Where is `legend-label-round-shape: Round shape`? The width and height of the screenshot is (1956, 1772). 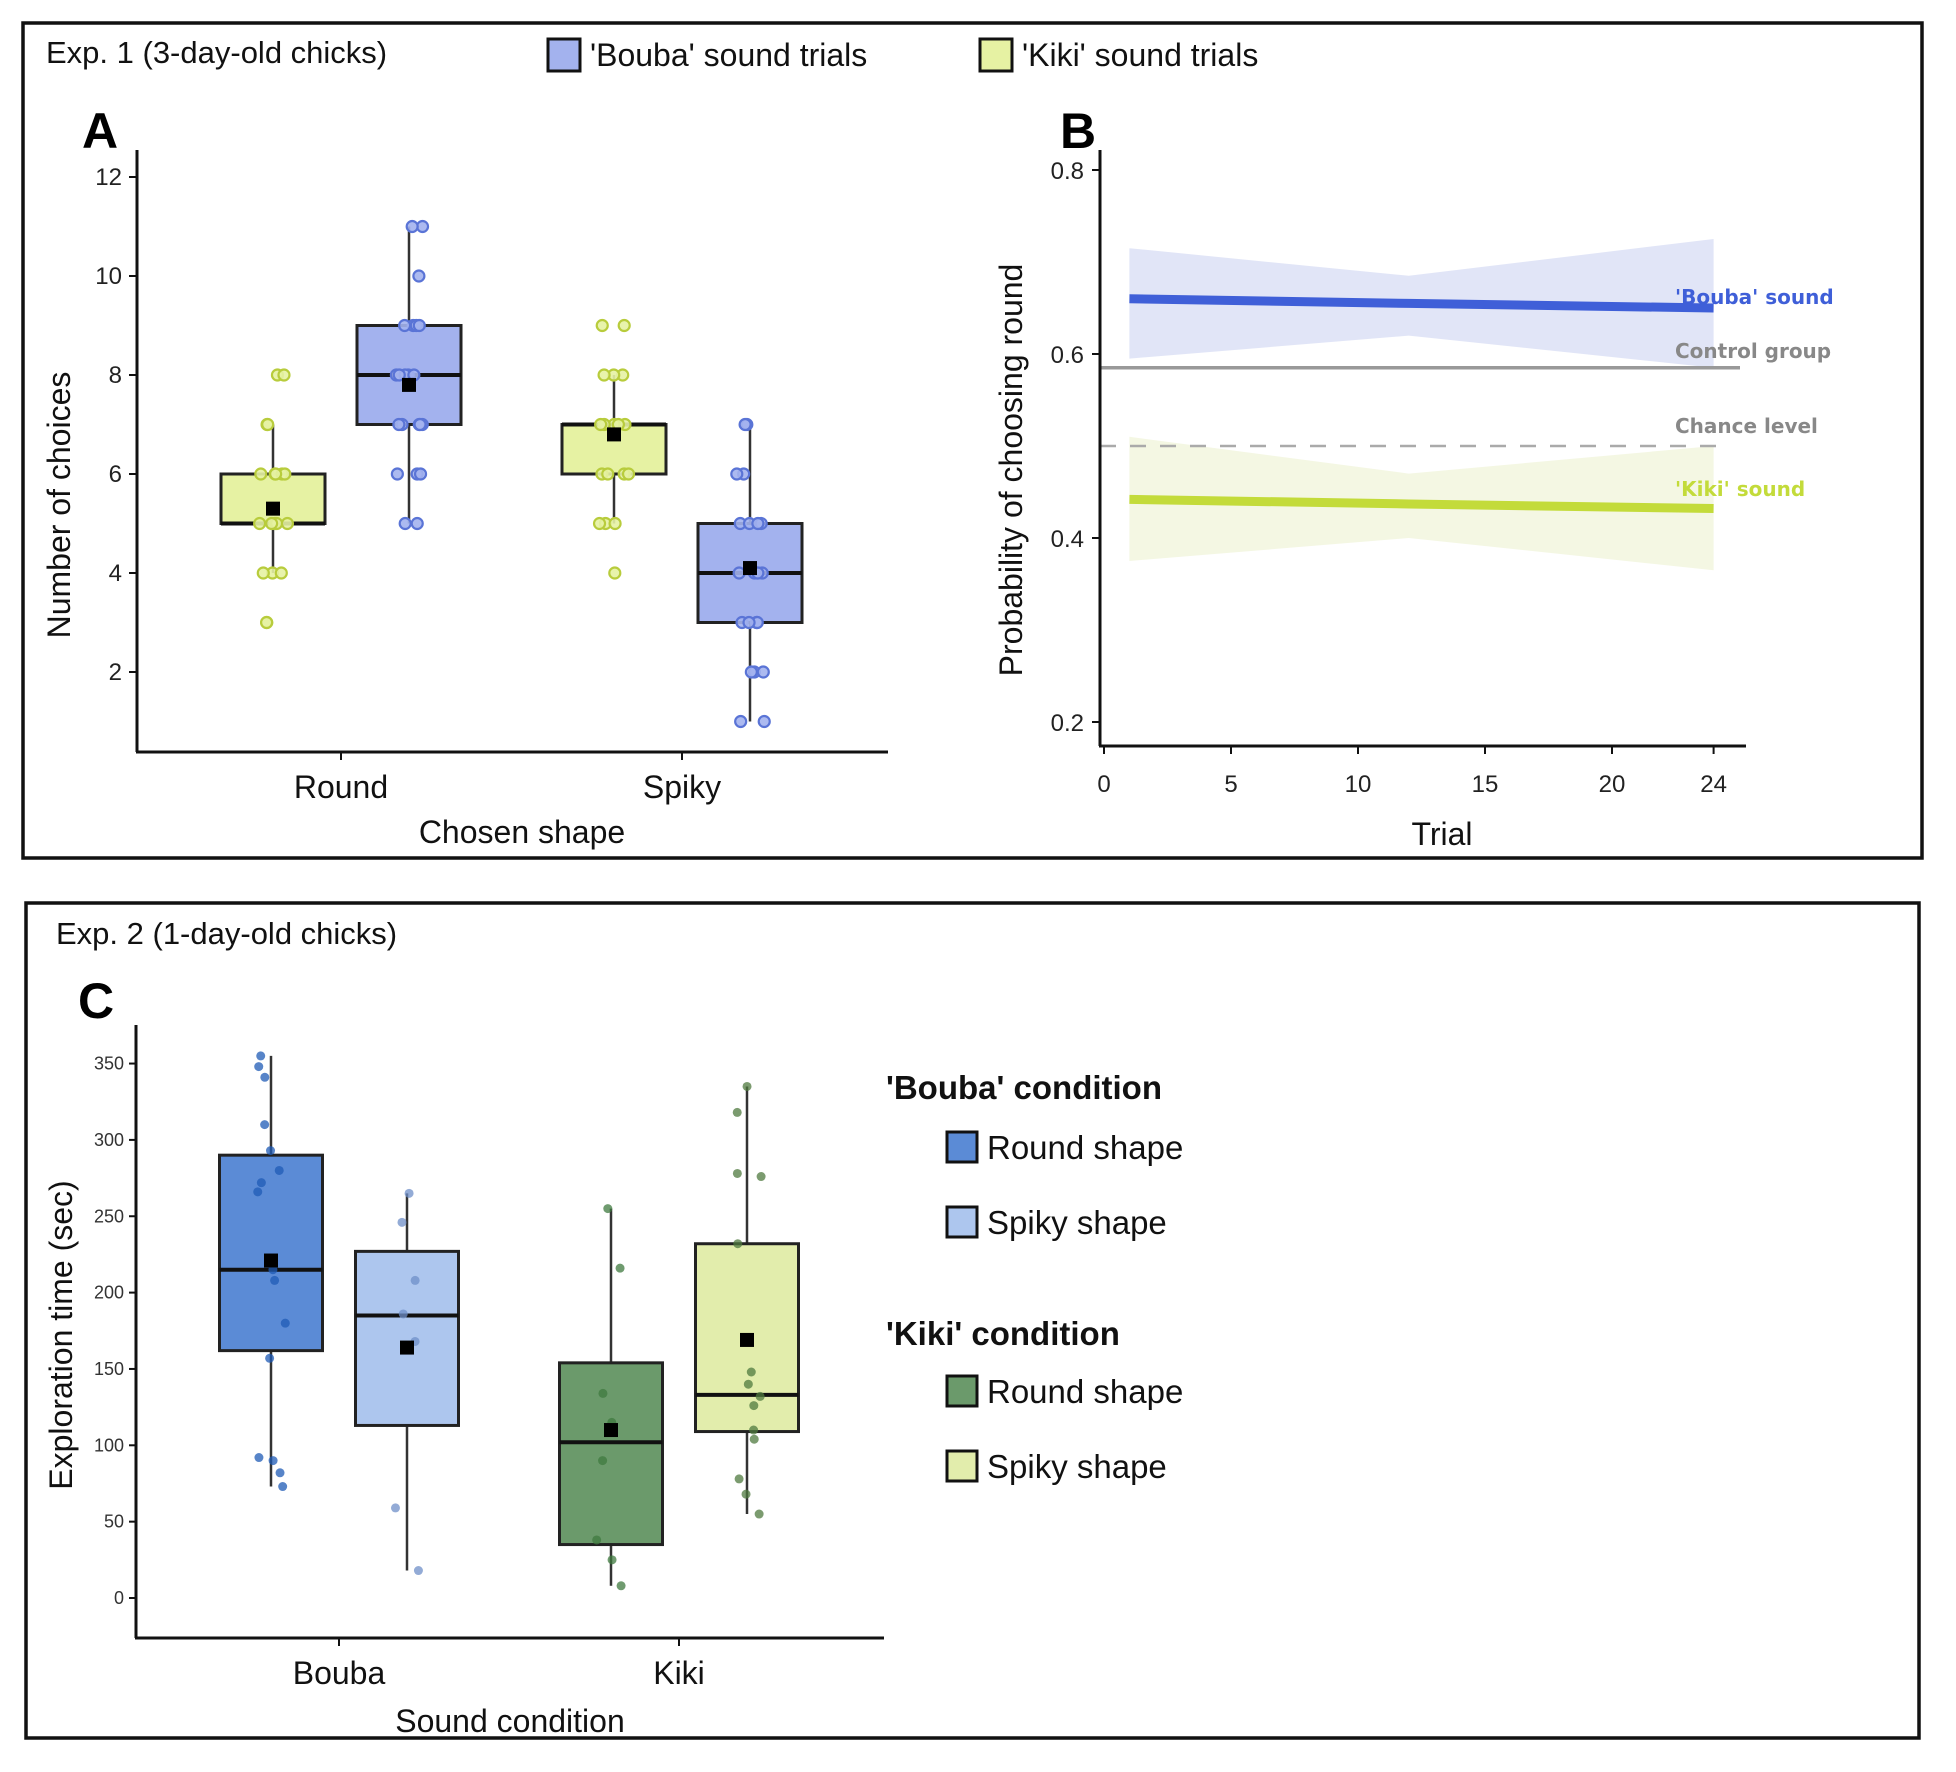
legend-label-round-shape: Round shape is located at coordinates (1085, 1147).